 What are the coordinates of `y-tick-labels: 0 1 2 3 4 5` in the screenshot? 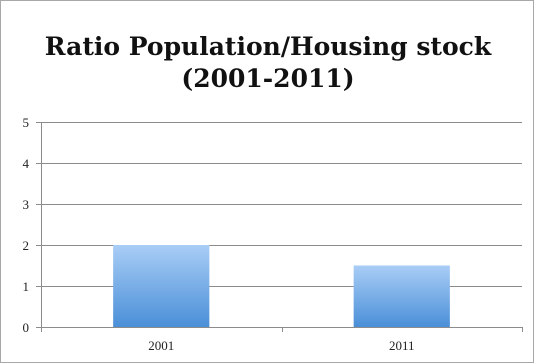 It's located at (26, 225).